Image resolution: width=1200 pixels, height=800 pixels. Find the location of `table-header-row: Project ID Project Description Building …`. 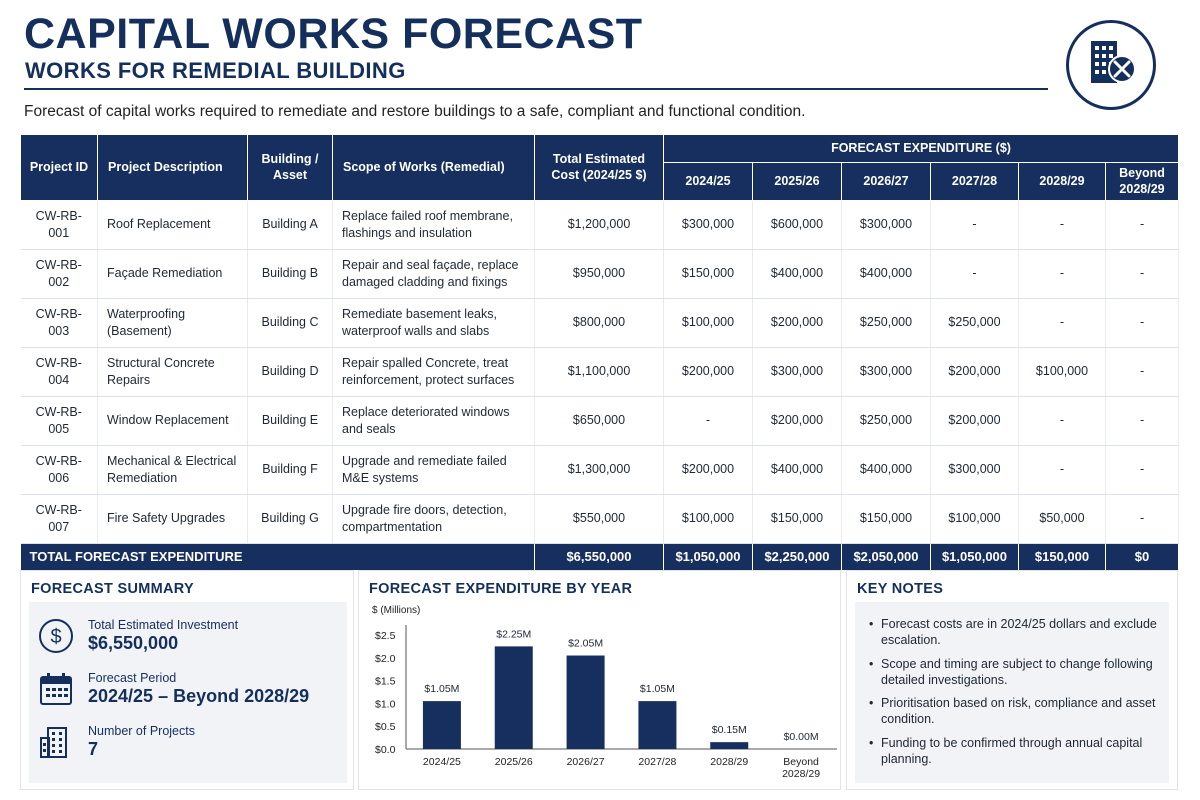

table-header-row: Project ID Project Description Building … is located at coordinates (600, 167).